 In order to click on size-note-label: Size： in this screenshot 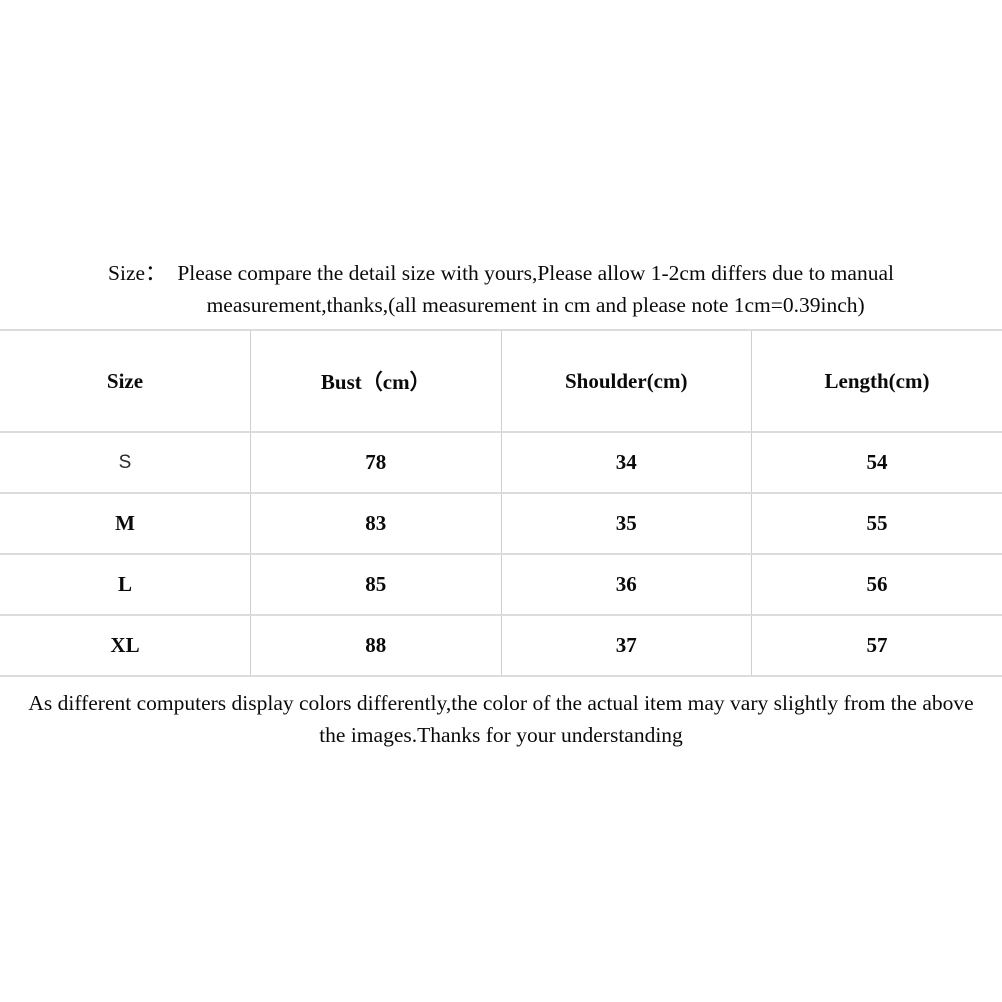, I will do `click(143, 273)`.